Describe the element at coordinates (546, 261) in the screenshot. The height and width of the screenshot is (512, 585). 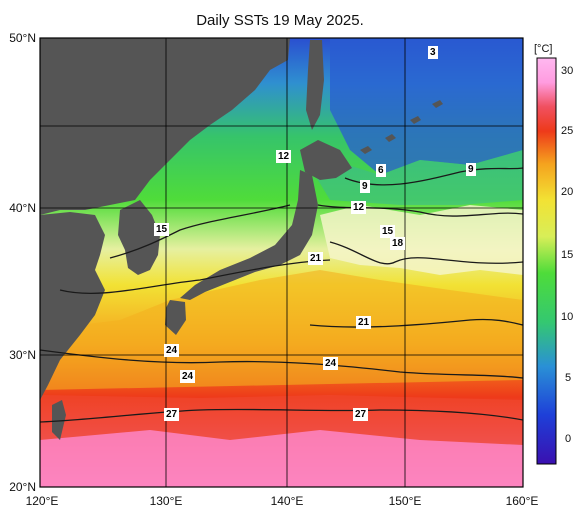
I see `colorbar` at that location.